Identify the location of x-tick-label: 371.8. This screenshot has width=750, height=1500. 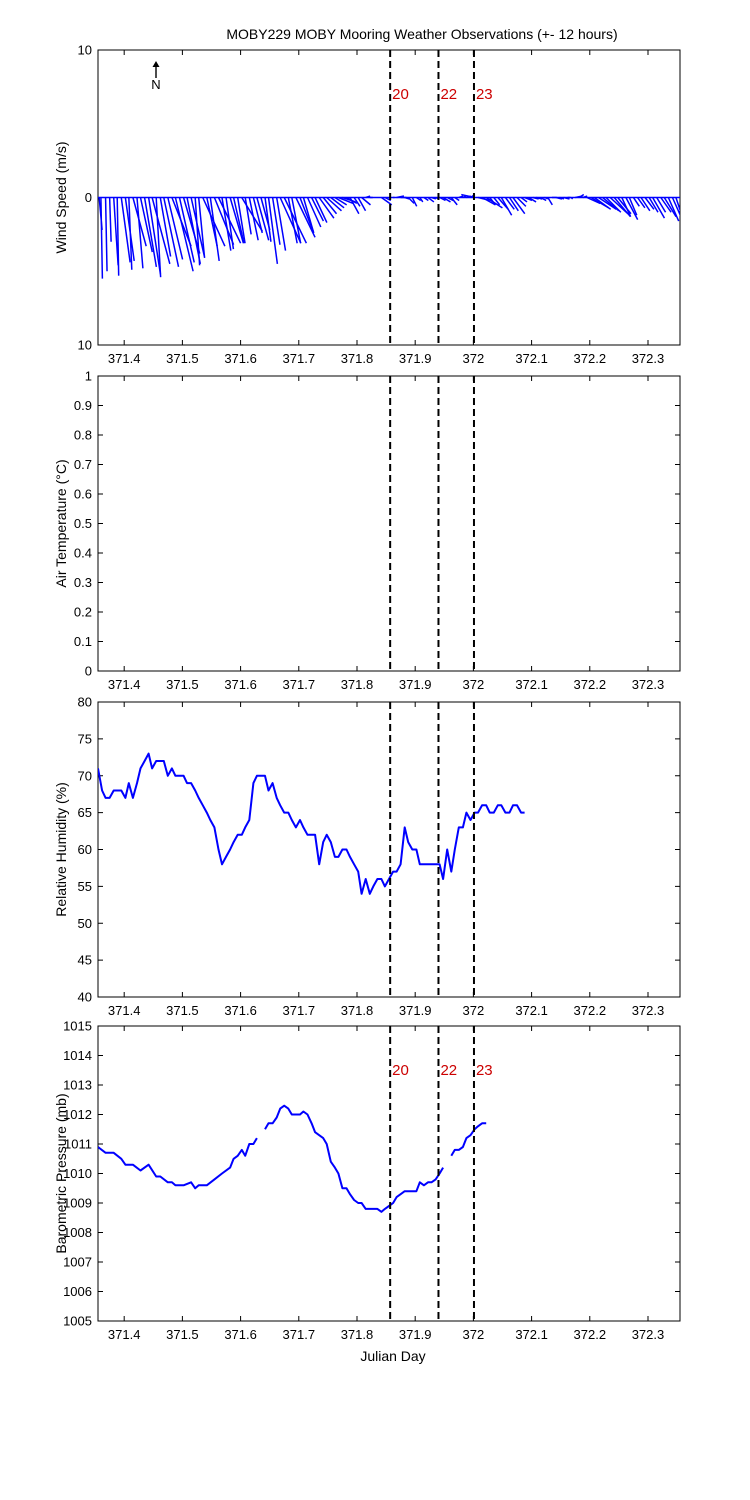
(357, 358).